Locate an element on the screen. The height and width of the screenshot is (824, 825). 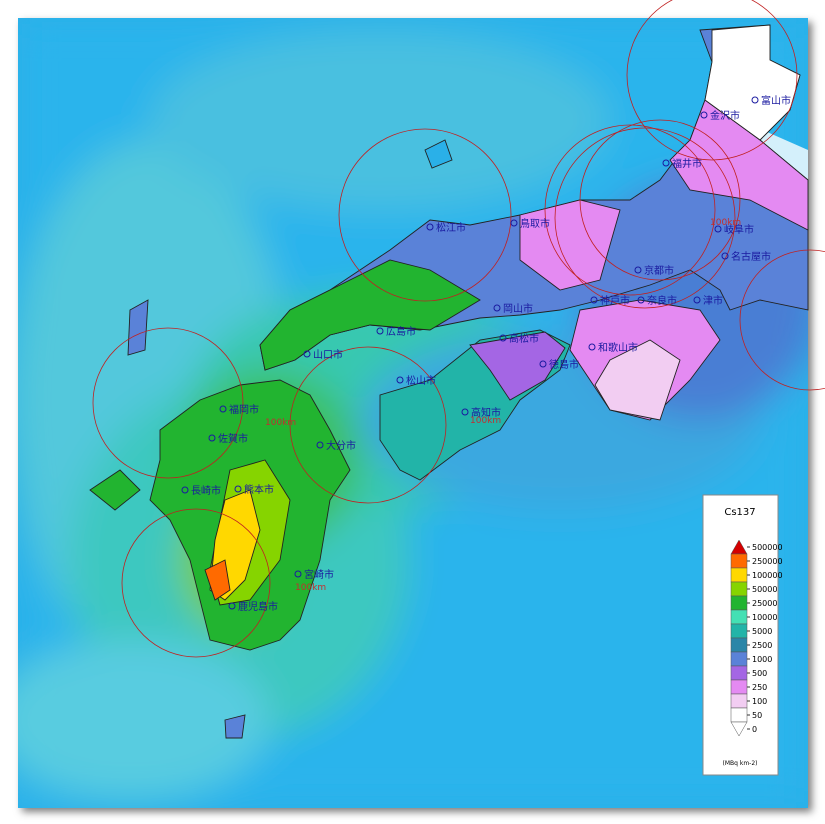
legend-arrow is located at coordinates (739, 729).